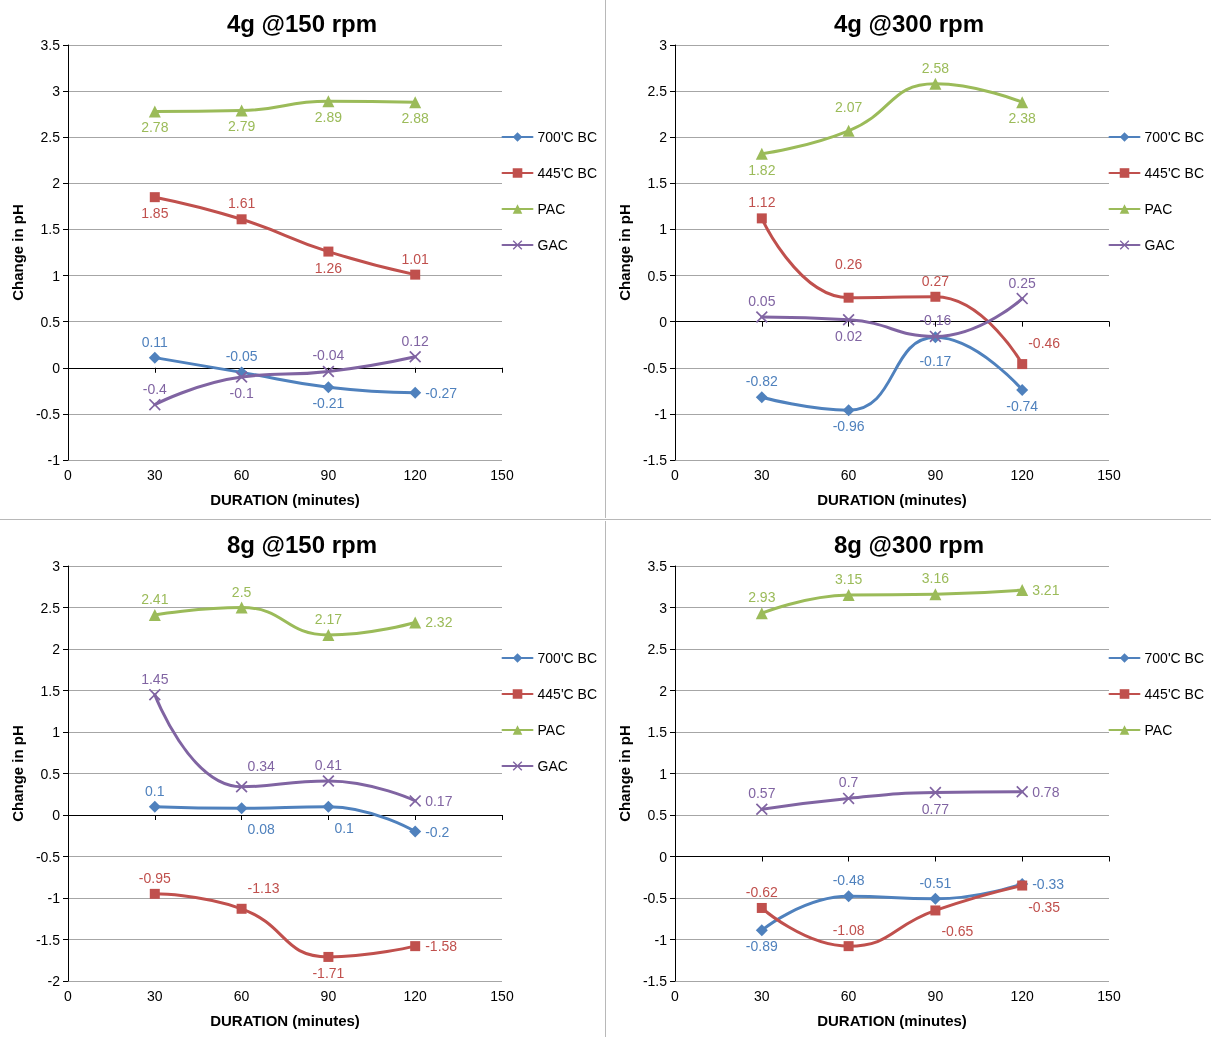 Image resolution: width=1211 pixels, height=1037 pixels. Describe the element at coordinates (935, 882) in the screenshot. I see `data-label: -0.51` at that location.